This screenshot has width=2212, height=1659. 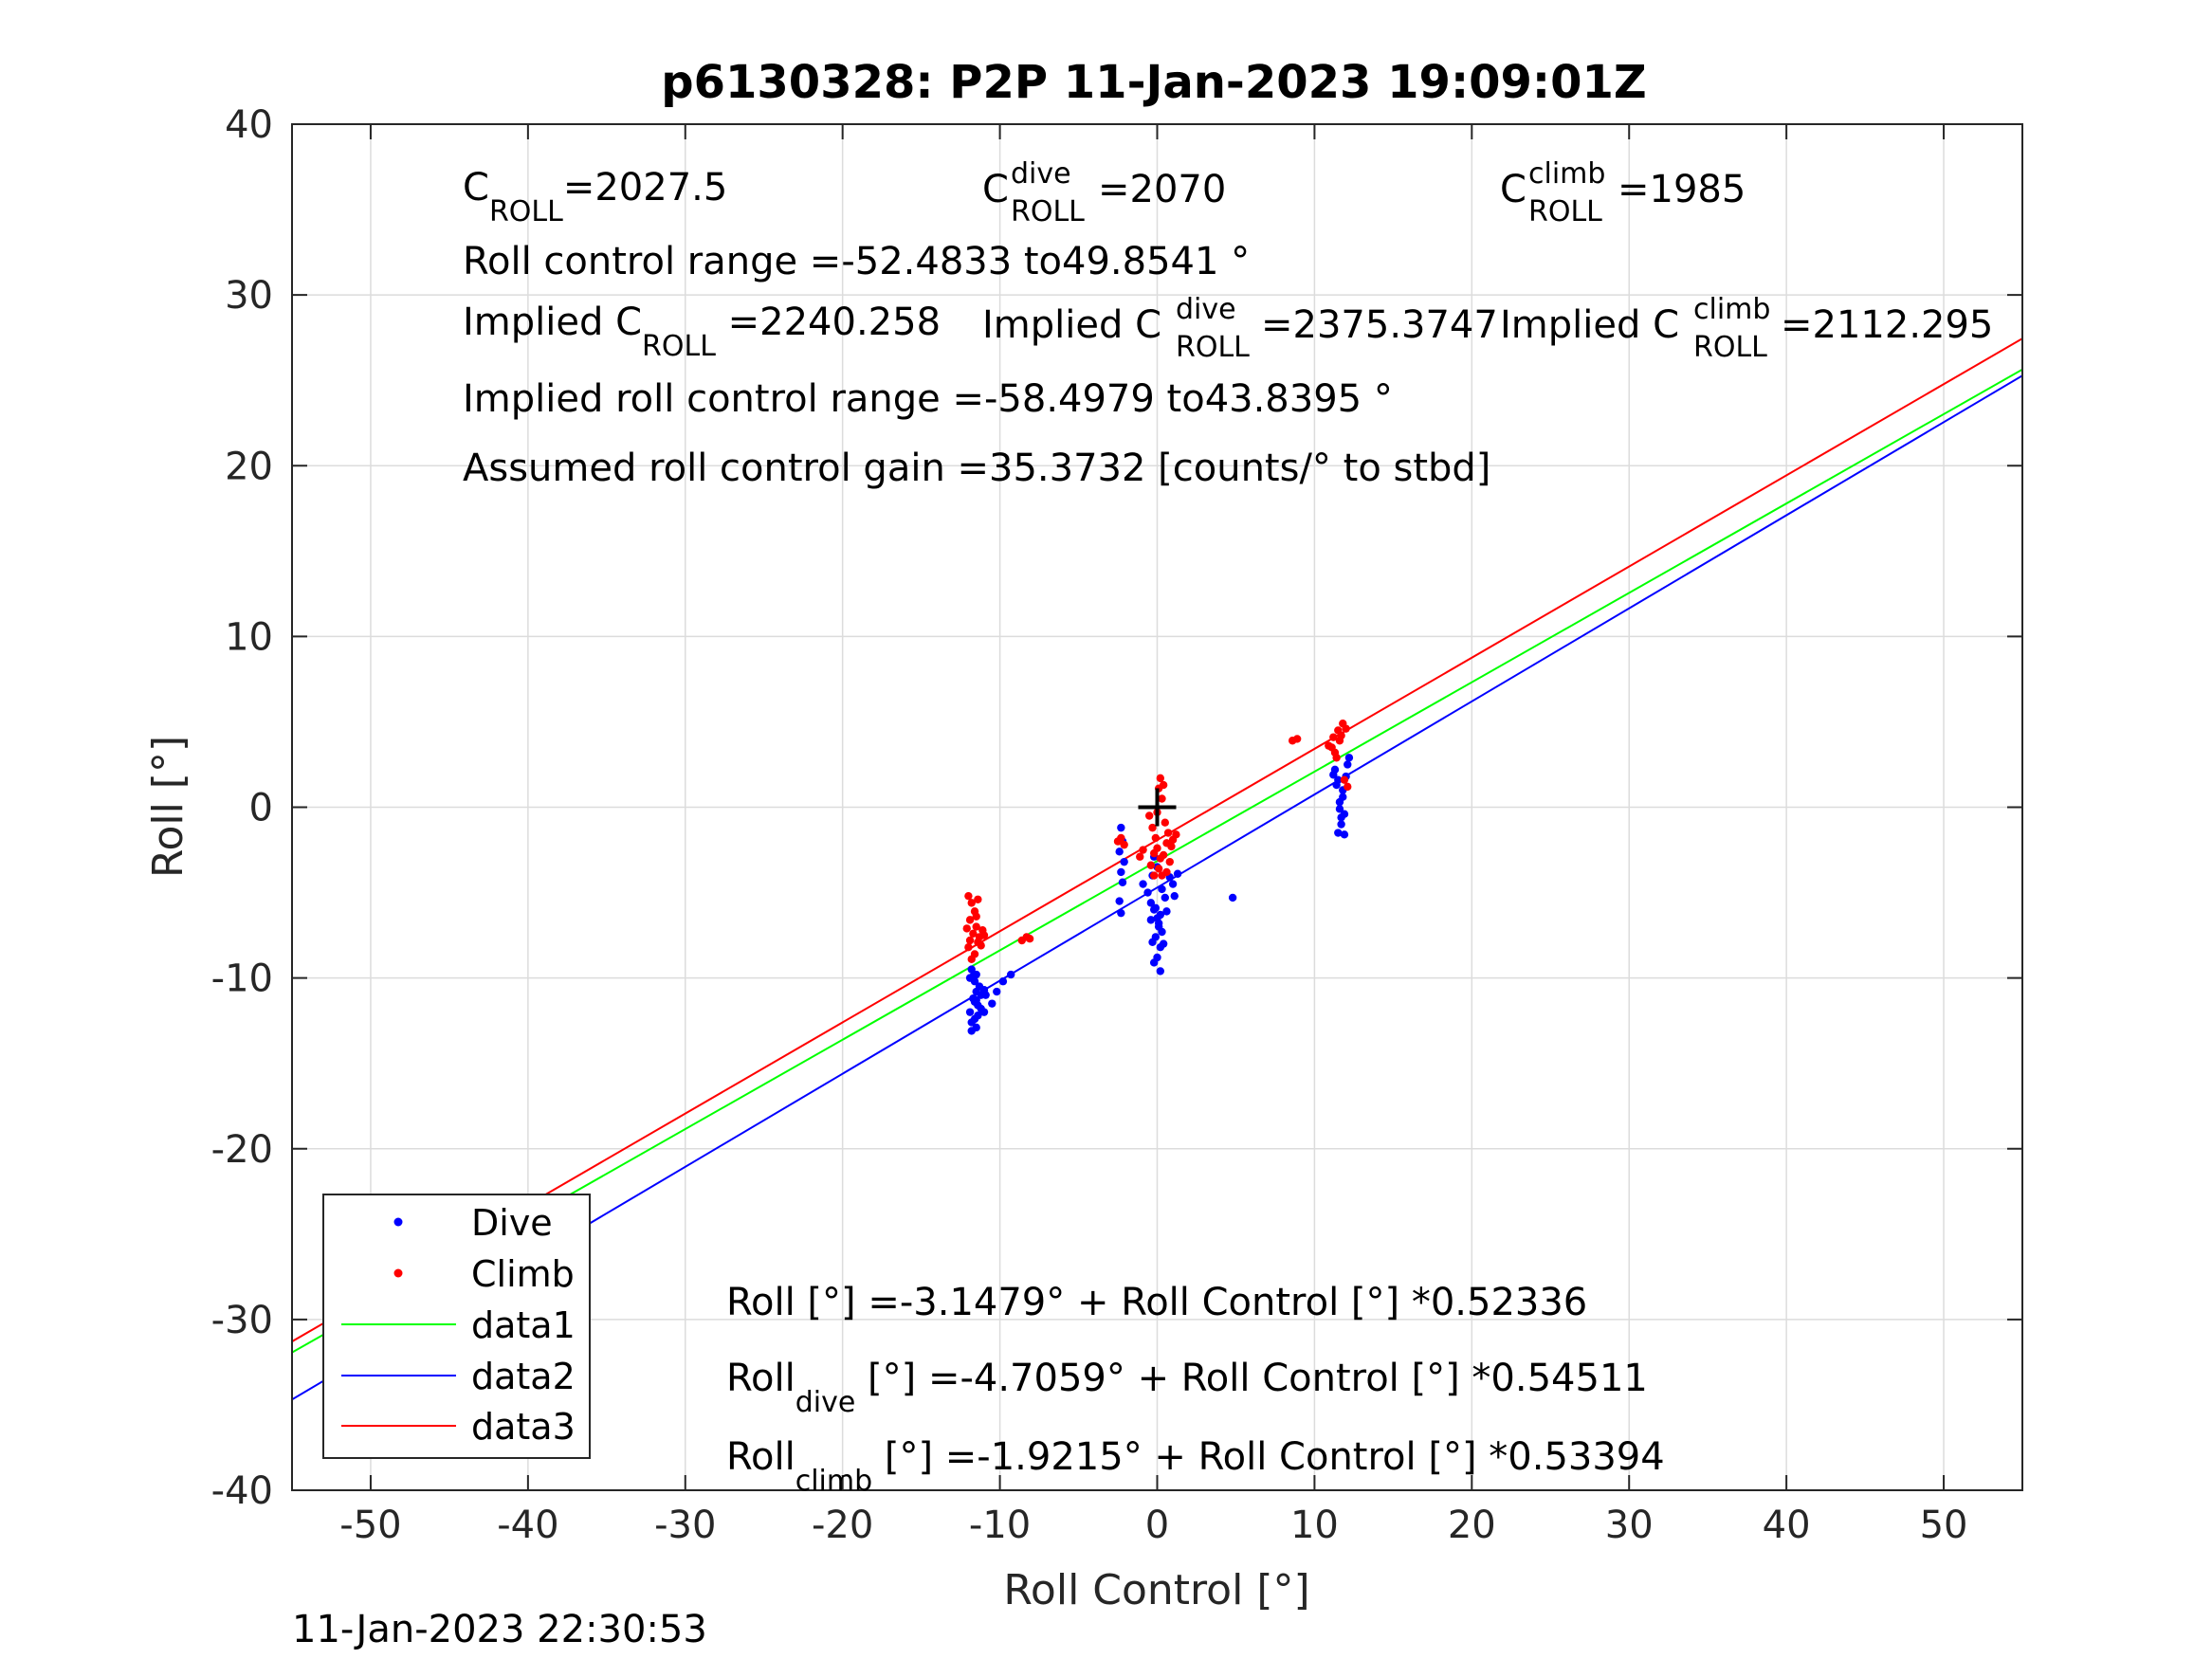 I want to click on c-roll-annotation: CROLL=2027.5, so click(x=595, y=197).